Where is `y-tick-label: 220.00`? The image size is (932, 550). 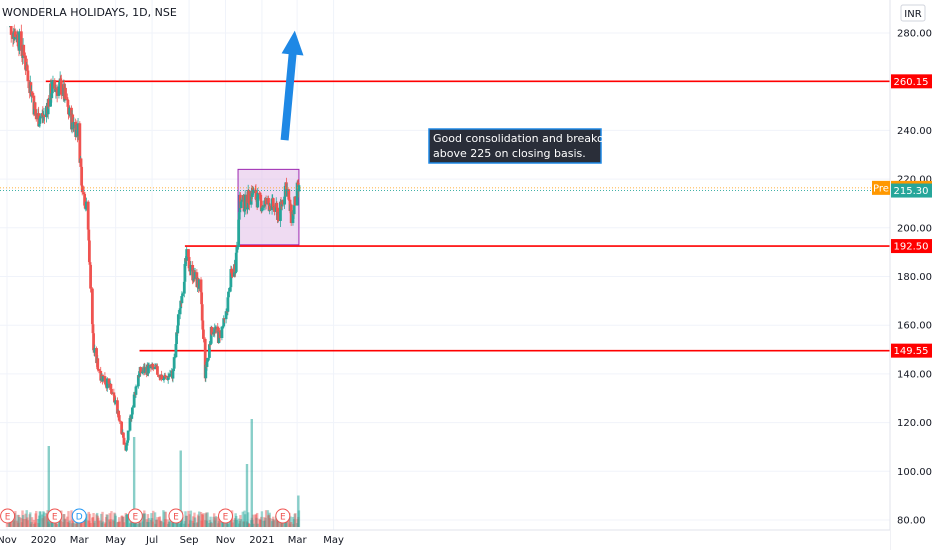 y-tick-label: 220.00 is located at coordinates (914, 180).